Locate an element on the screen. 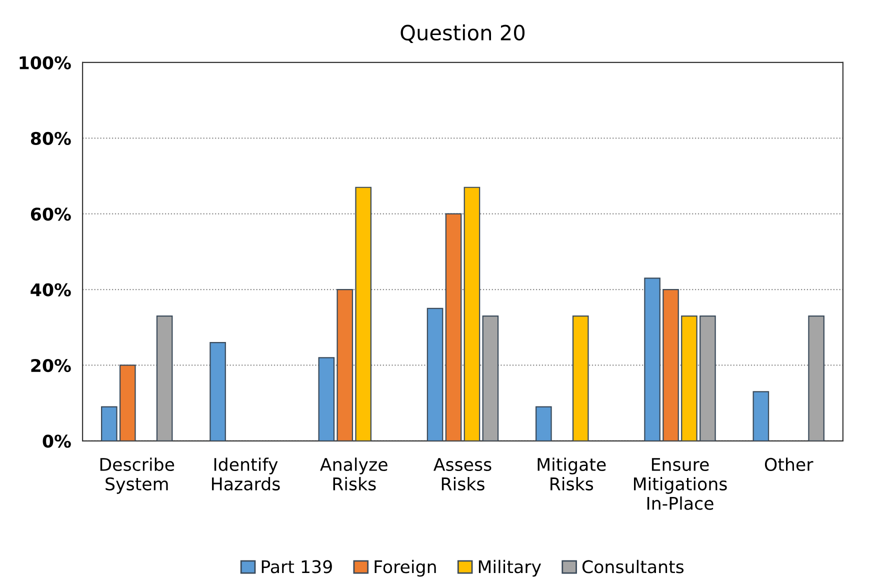 The image size is (869, 584). legend-label: Part 139 is located at coordinates (297, 567).